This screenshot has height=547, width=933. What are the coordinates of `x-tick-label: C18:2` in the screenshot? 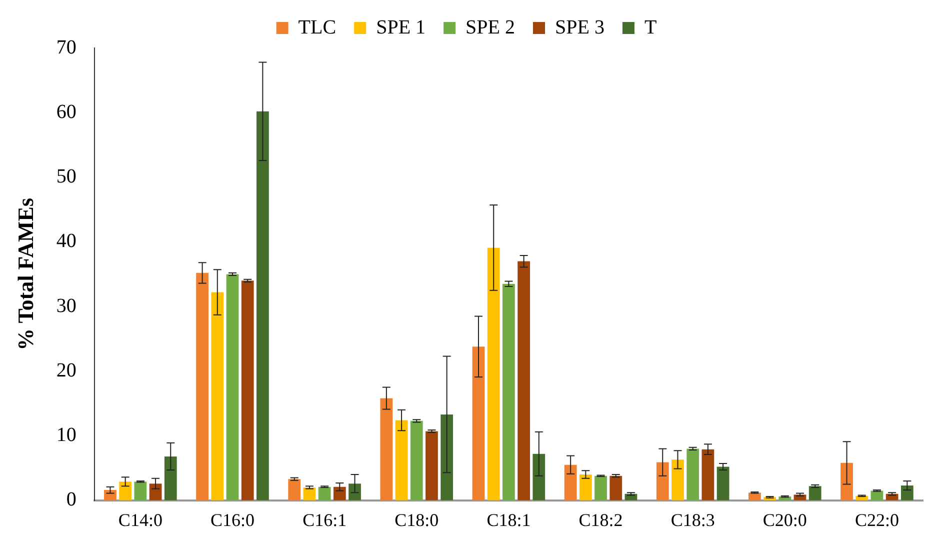 It's located at (600, 520).